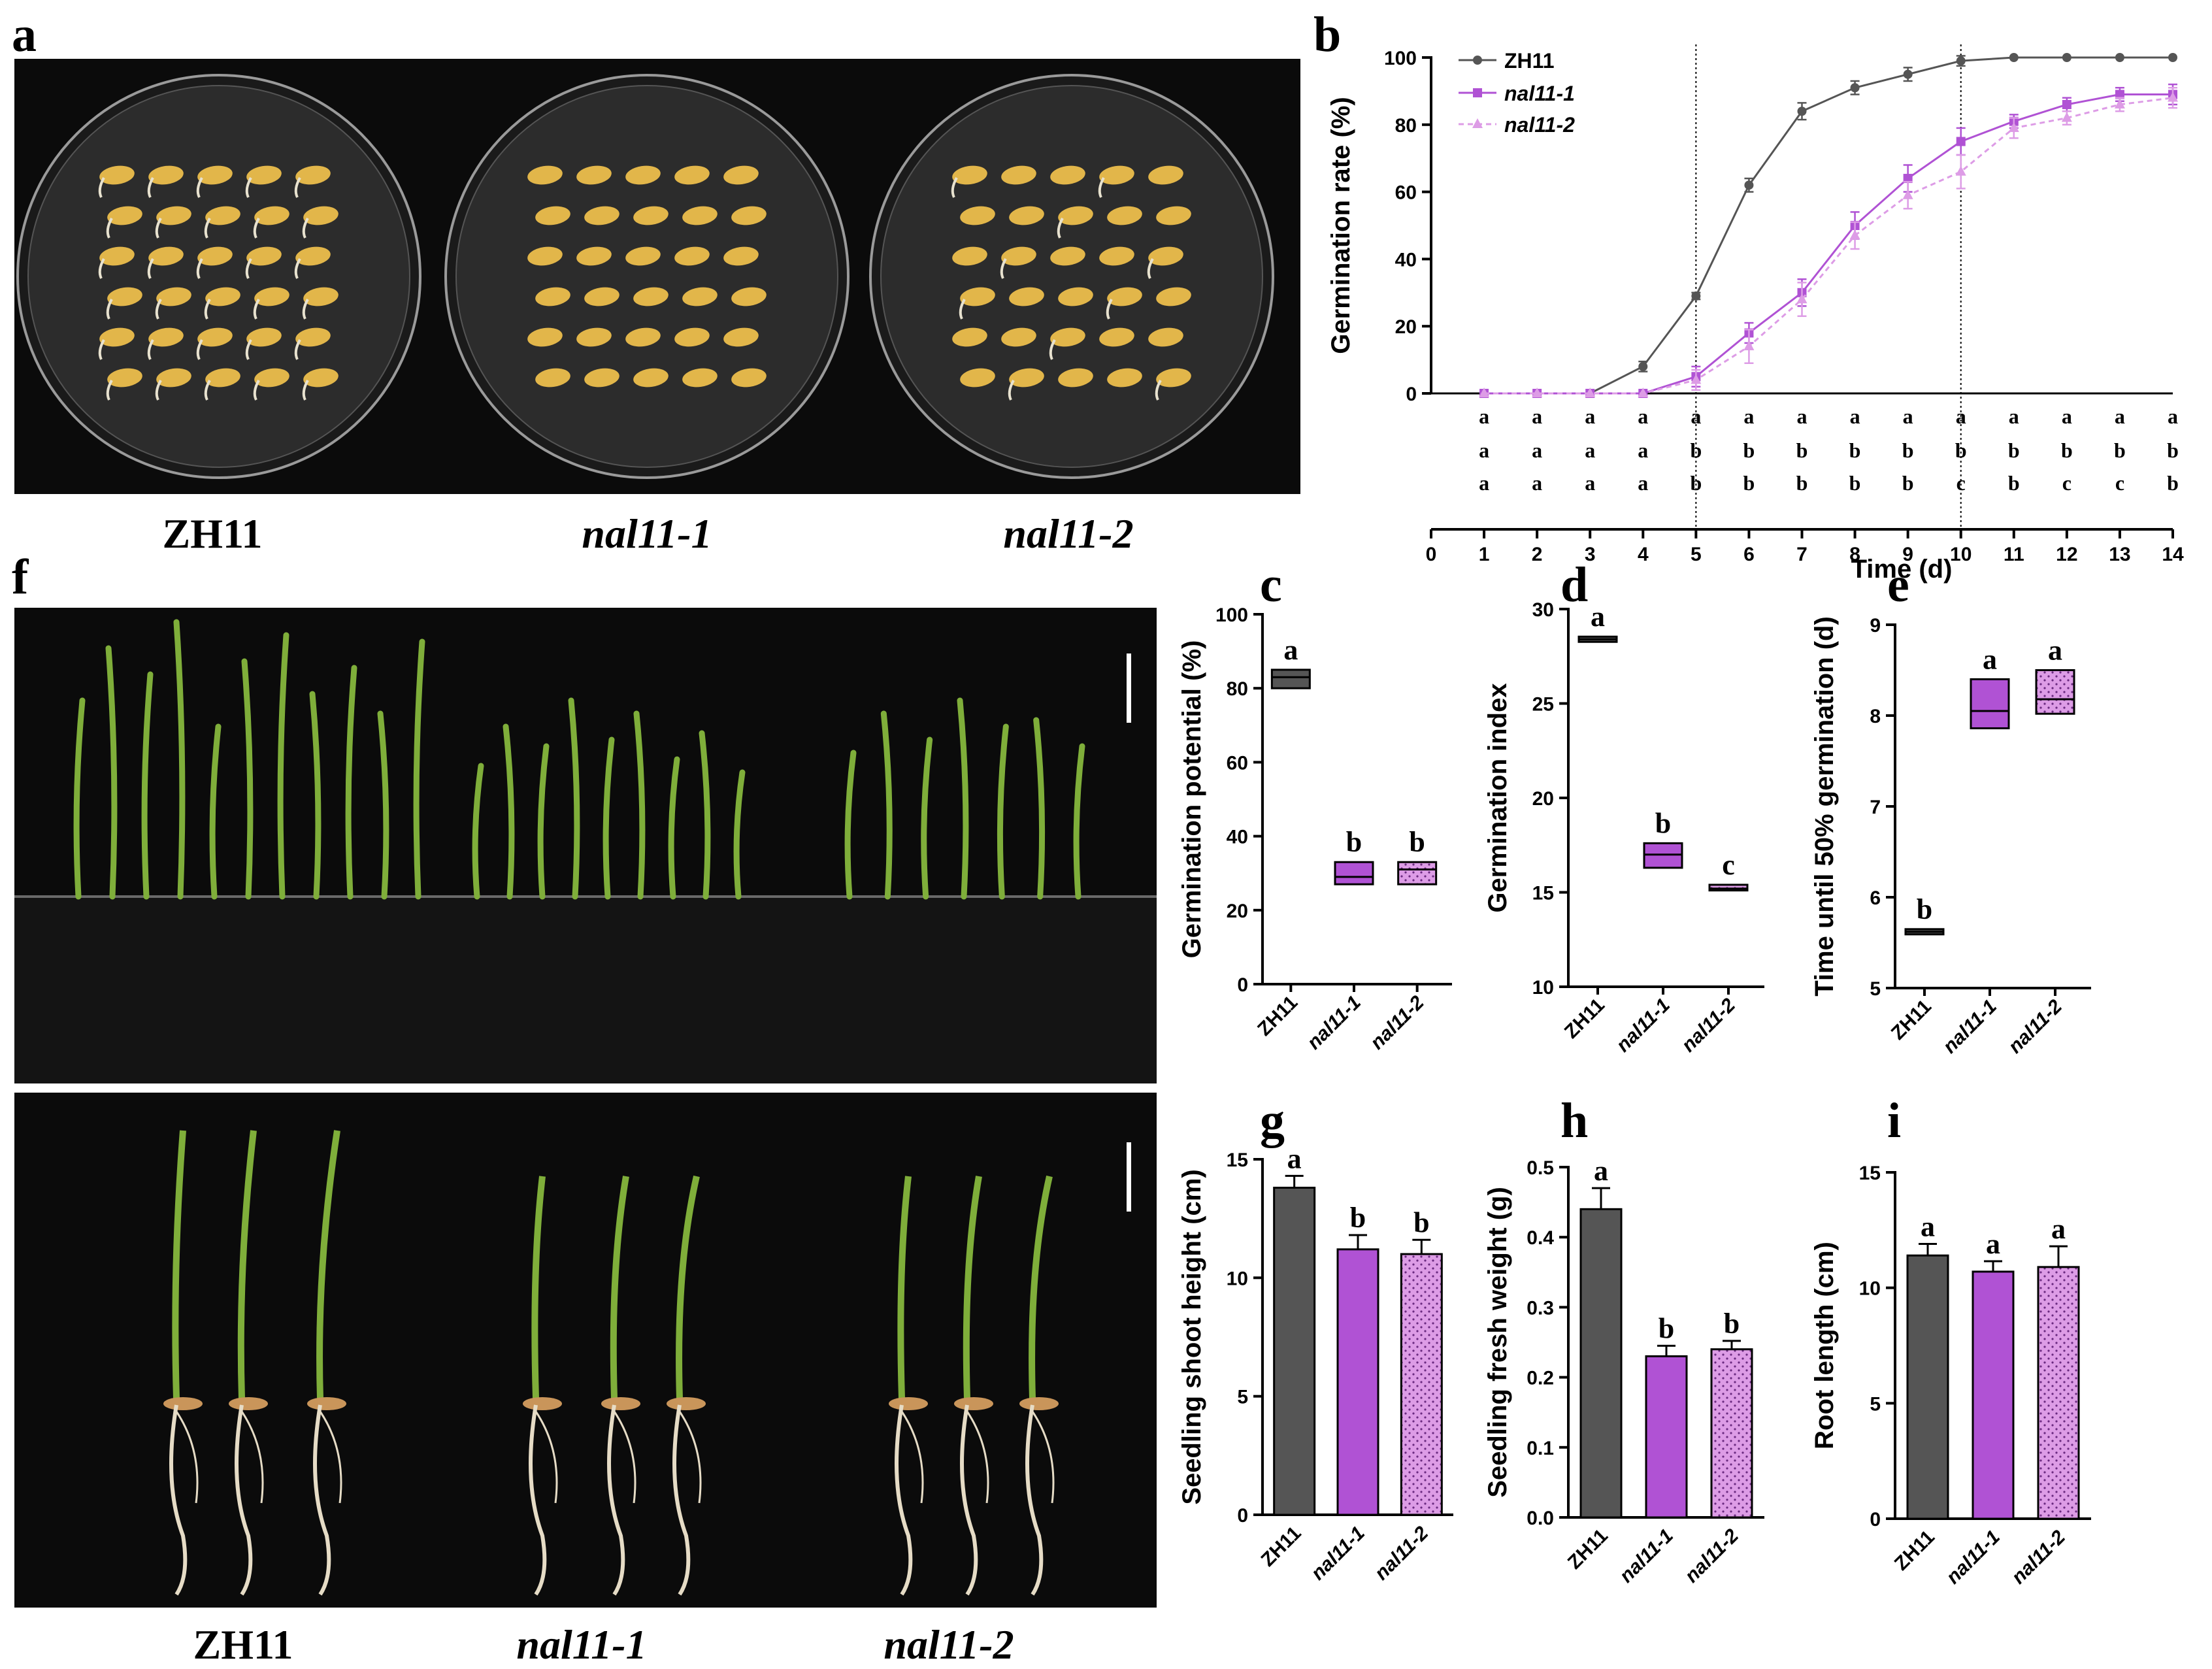  Describe the element at coordinates (1854, 554) in the screenshot. I see `x-tick-label-b: 8` at that location.